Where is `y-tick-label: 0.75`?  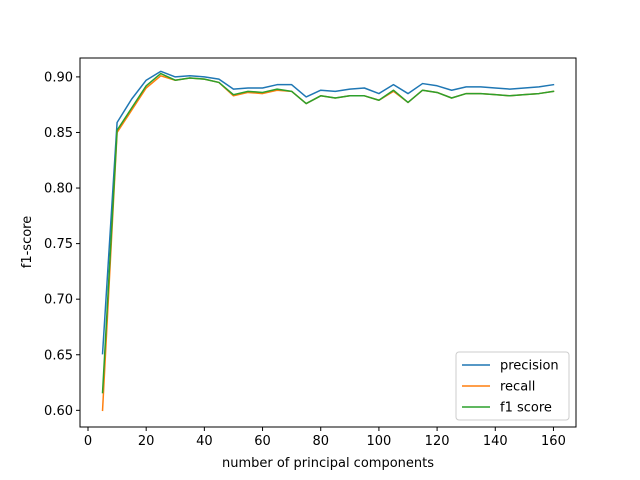
y-tick-label: 0.75 is located at coordinates (58, 244).